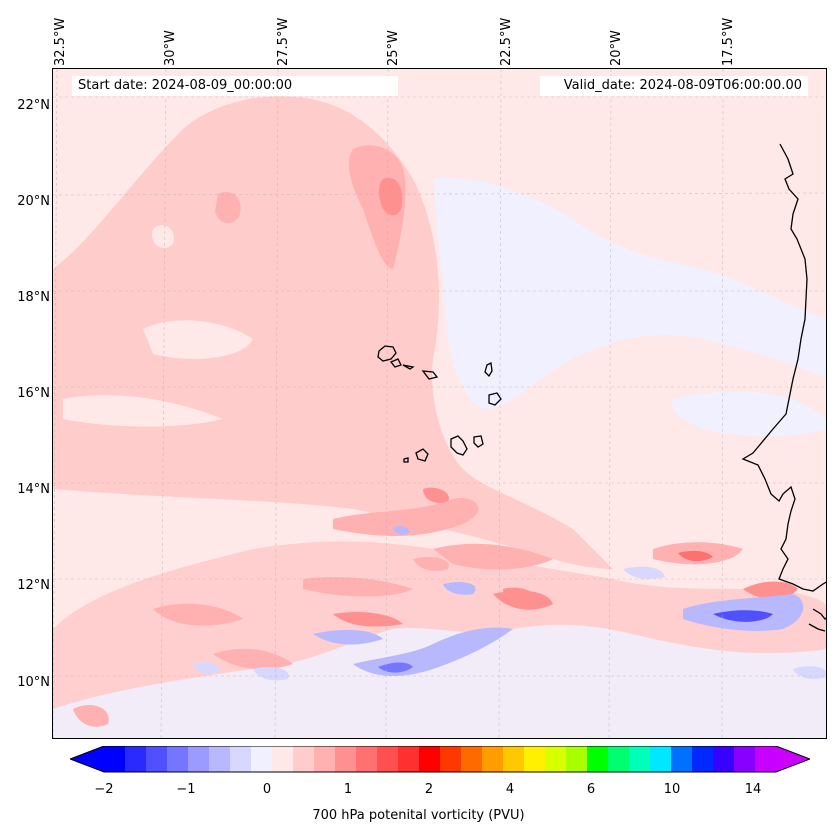 This screenshot has width=837, height=836. Describe the element at coordinates (430, 375) in the screenshot. I see `cape-verde-sao-nicolau-east` at that location.